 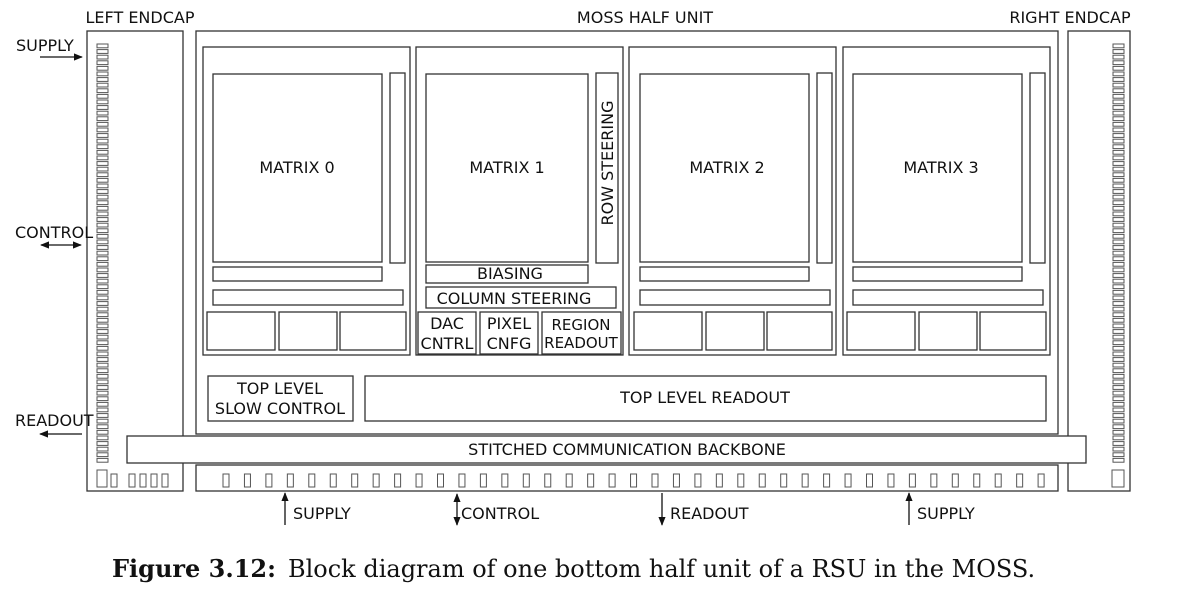 What do you see at coordinates (500, 513) in the screenshot?
I see `bottom-control-label: CONTROL` at bounding box center [500, 513].